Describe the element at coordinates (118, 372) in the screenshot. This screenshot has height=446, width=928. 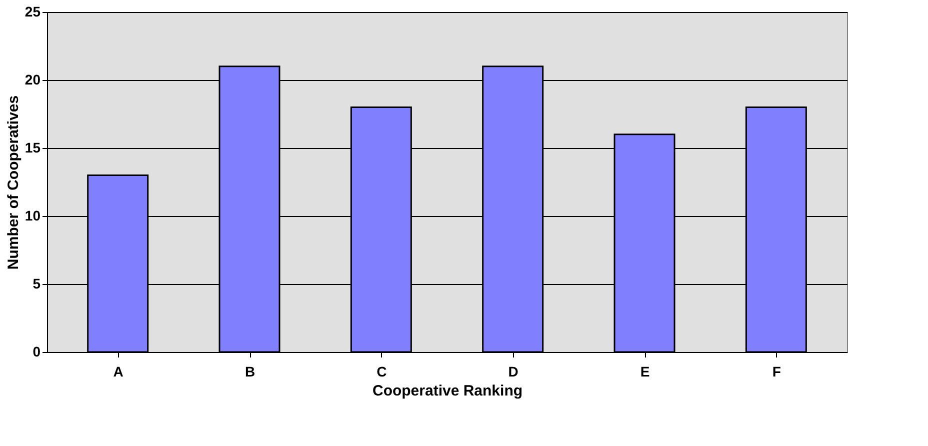
I see `x-tick-label: A` at that location.